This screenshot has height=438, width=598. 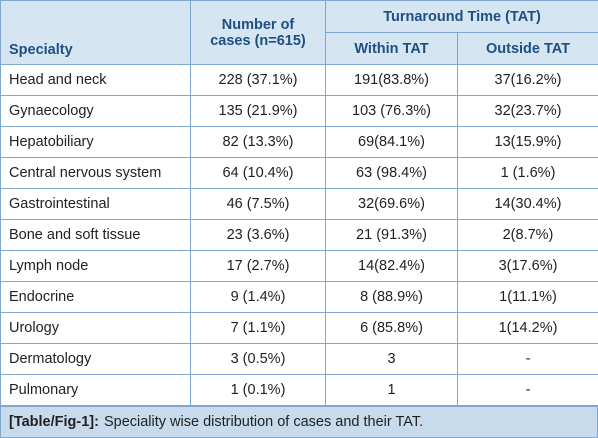 I want to click on table-cell: 46 (7.5%), so click(x=258, y=204).